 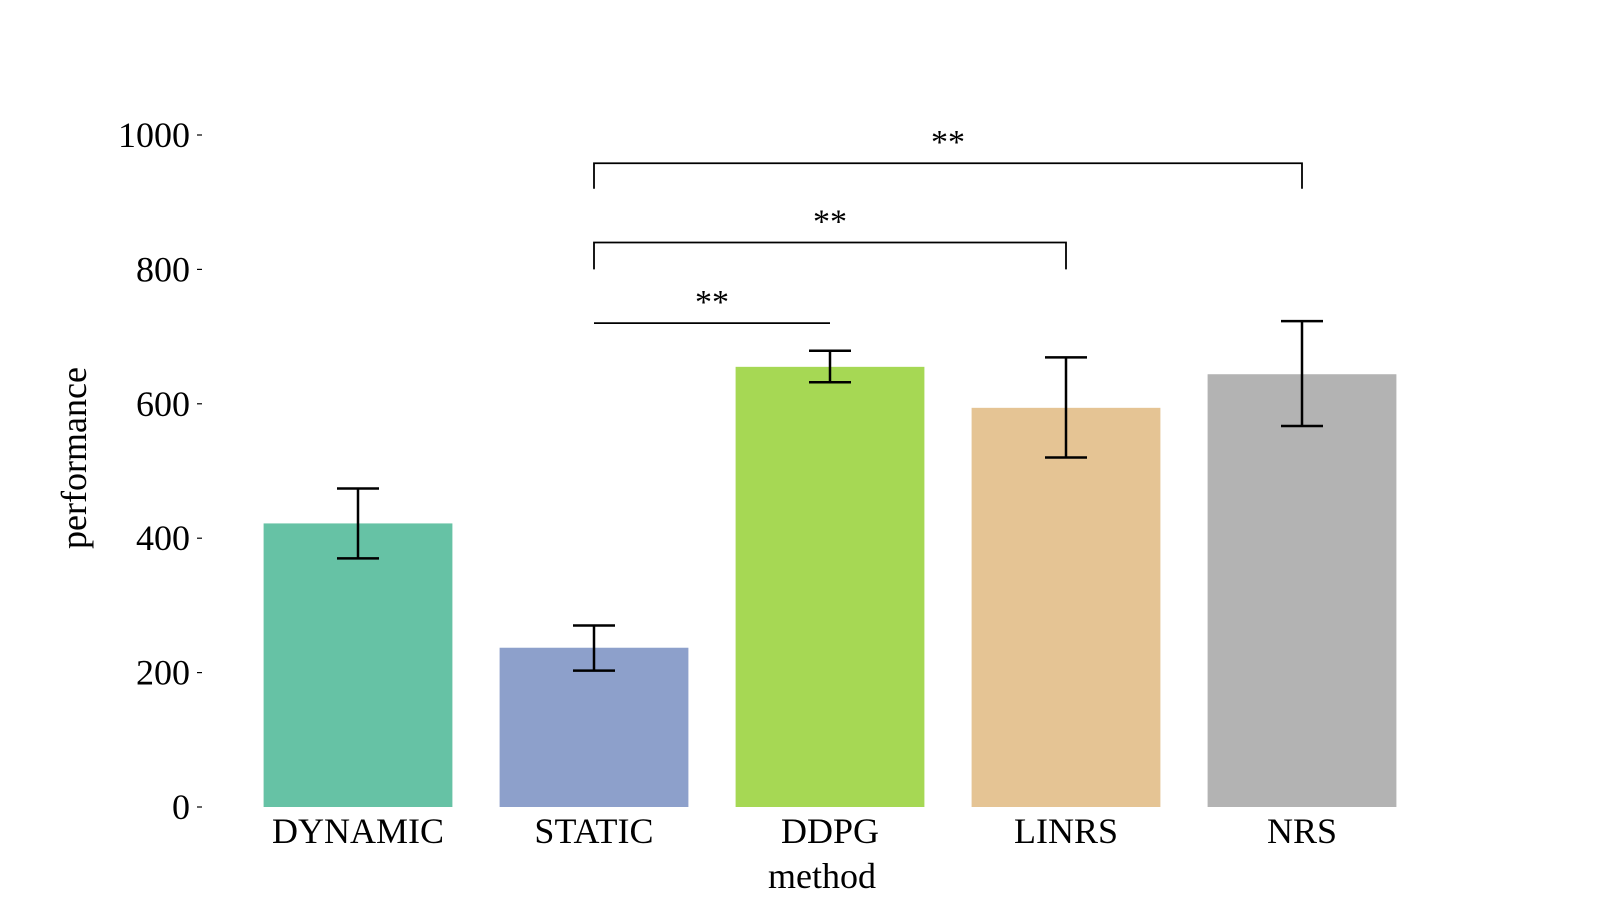 What do you see at coordinates (160, 471) in the screenshot?
I see `y-axis: 0 200 400 600 800 1000` at bounding box center [160, 471].